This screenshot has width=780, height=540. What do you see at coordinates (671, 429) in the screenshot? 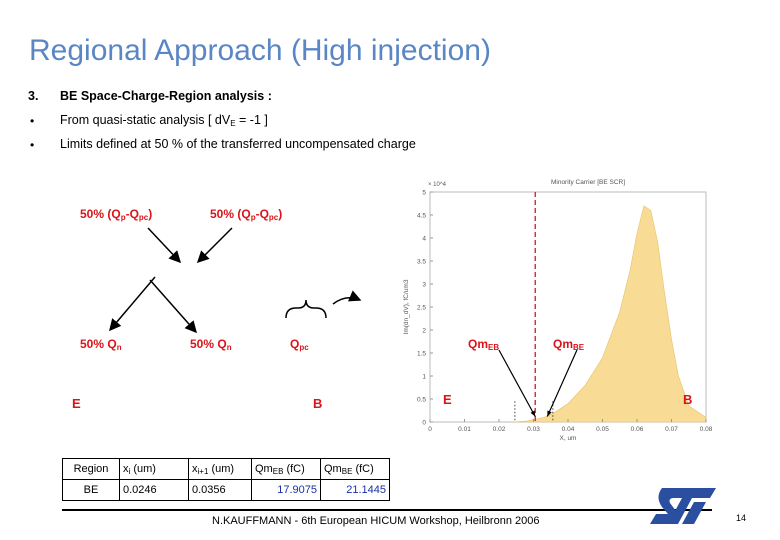
I see `x-tick-label-7: 0.07` at bounding box center [671, 429].